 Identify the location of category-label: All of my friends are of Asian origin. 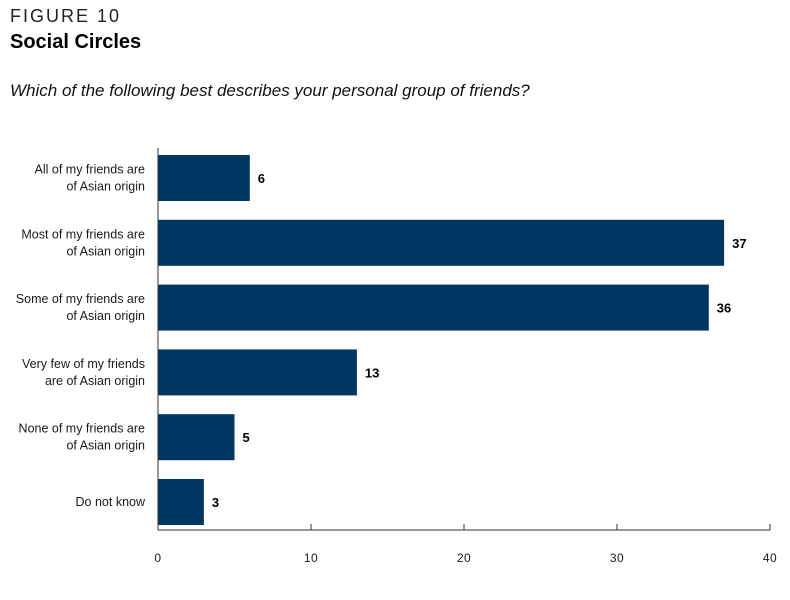
(90, 178).